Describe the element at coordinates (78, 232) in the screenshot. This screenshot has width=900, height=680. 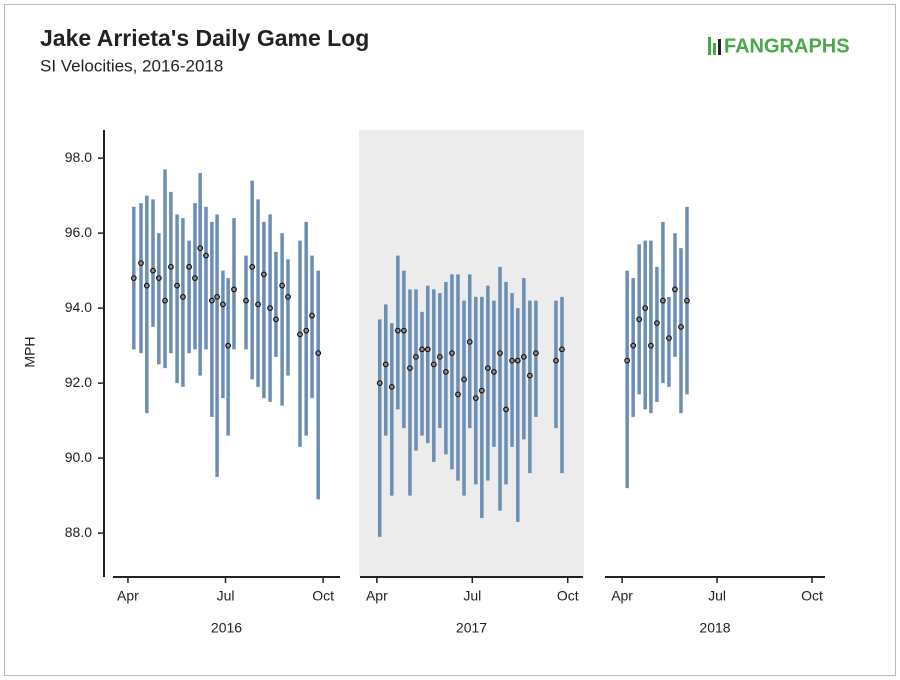
I see `y-tick-label: 96.0` at that location.